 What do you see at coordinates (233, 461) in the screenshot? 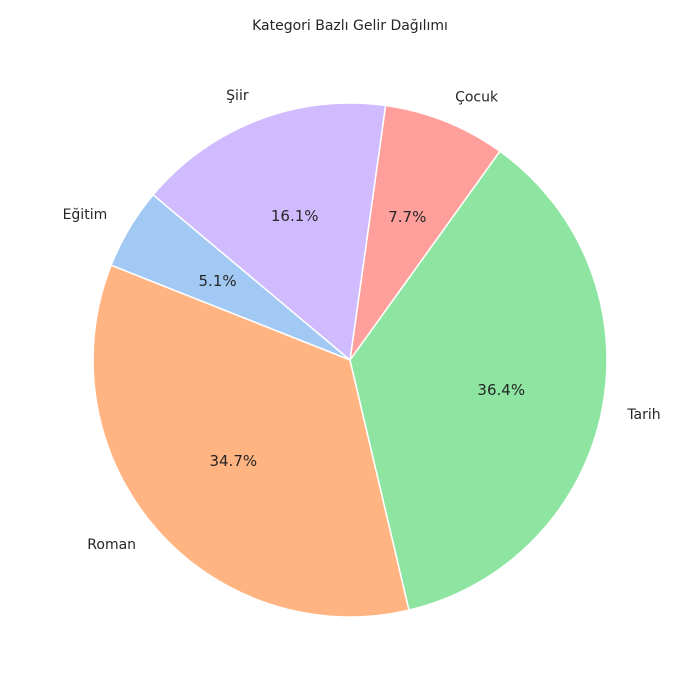
I see `pct-label-roman: 34.7%` at bounding box center [233, 461].